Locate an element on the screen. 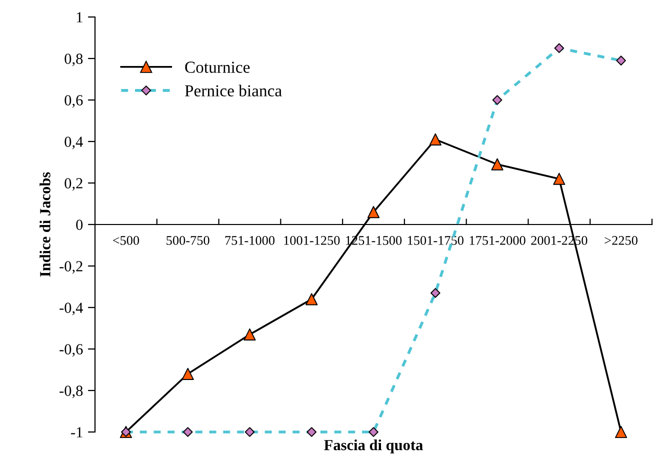 The image size is (657, 464). x-tick-label: 1501-1750 is located at coordinates (436, 240).